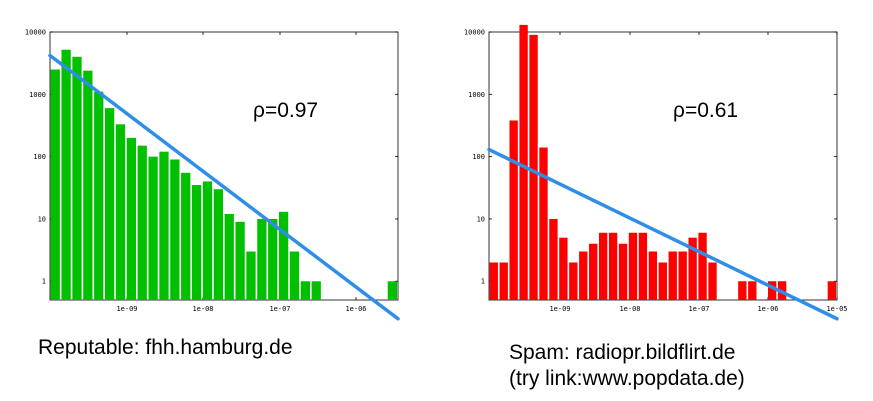 The height and width of the screenshot is (401, 873). What do you see at coordinates (627, 378) in the screenshot?
I see `right-caption-line2: (try link:www.popdata.de)` at bounding box center [627, 378].